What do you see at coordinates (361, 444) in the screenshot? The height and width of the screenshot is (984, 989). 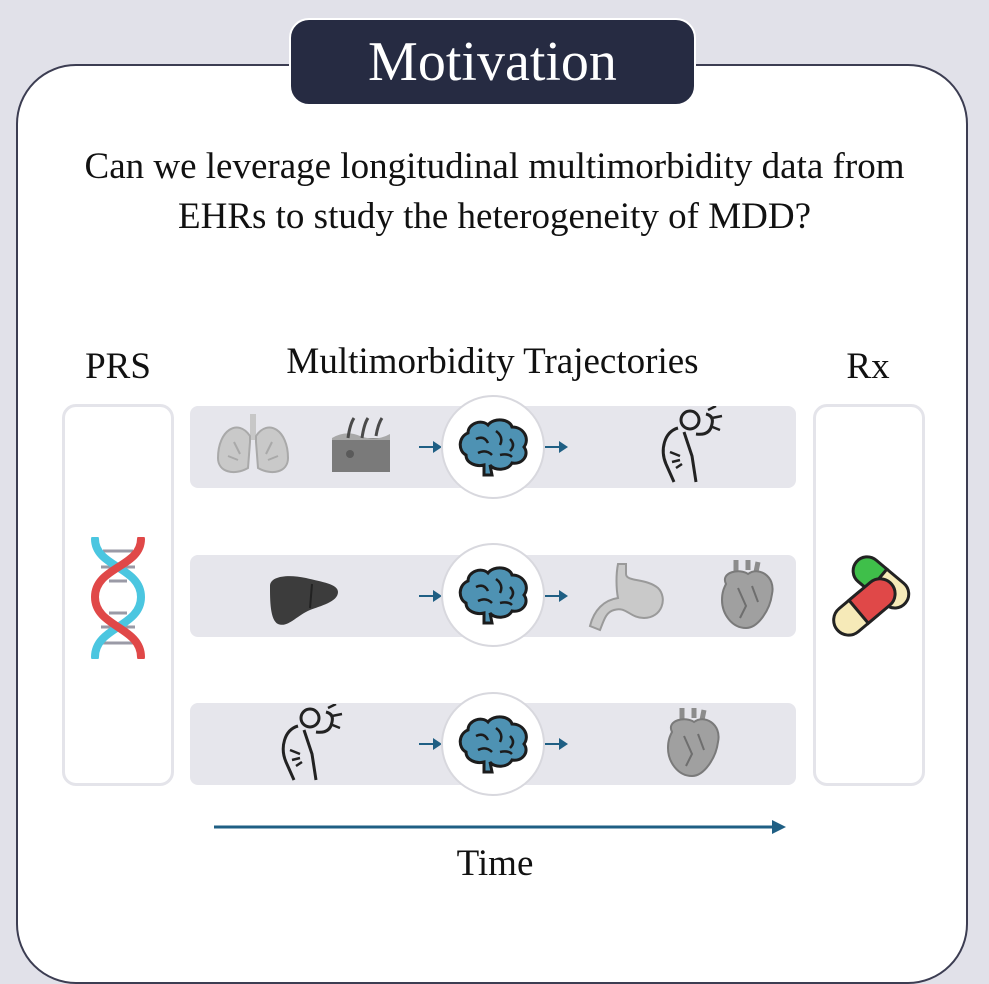 I see `skin-icon` at bounding box center [361, 444].